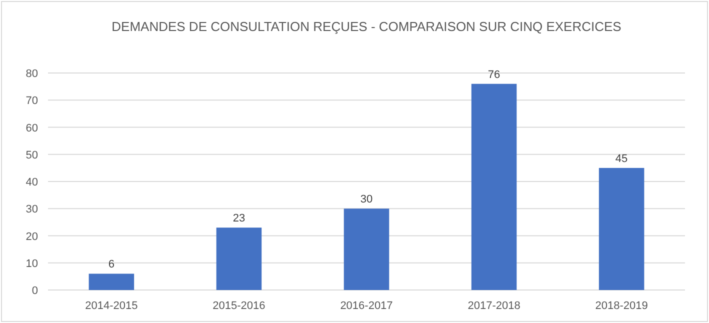 This screenshot has width=709, height=323. What do you see at coordinates (621, 306) in the screenshot?
I see `x-tick-label: 2018-2019` at bounding box center [621, 306].